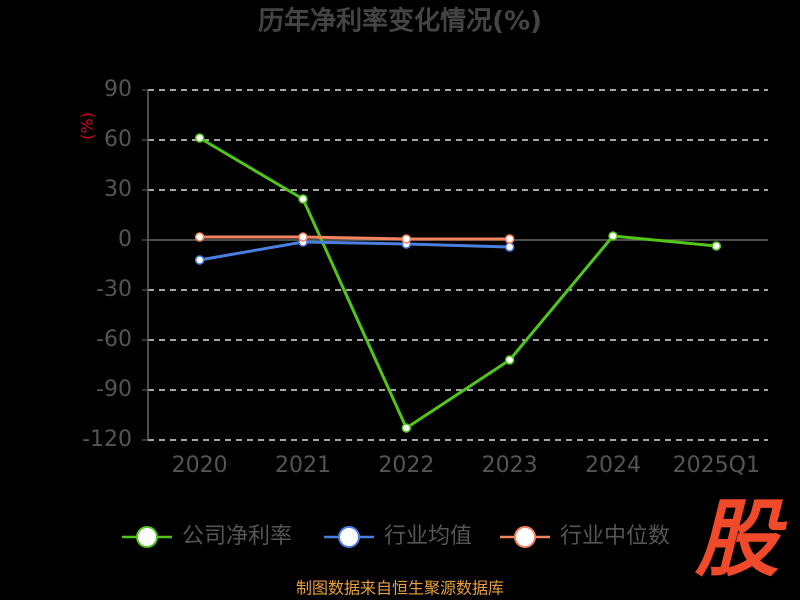 The height and width of the screenshot is (600, 800). I want to click on x-tick-label: 2022, so click(406, 465).